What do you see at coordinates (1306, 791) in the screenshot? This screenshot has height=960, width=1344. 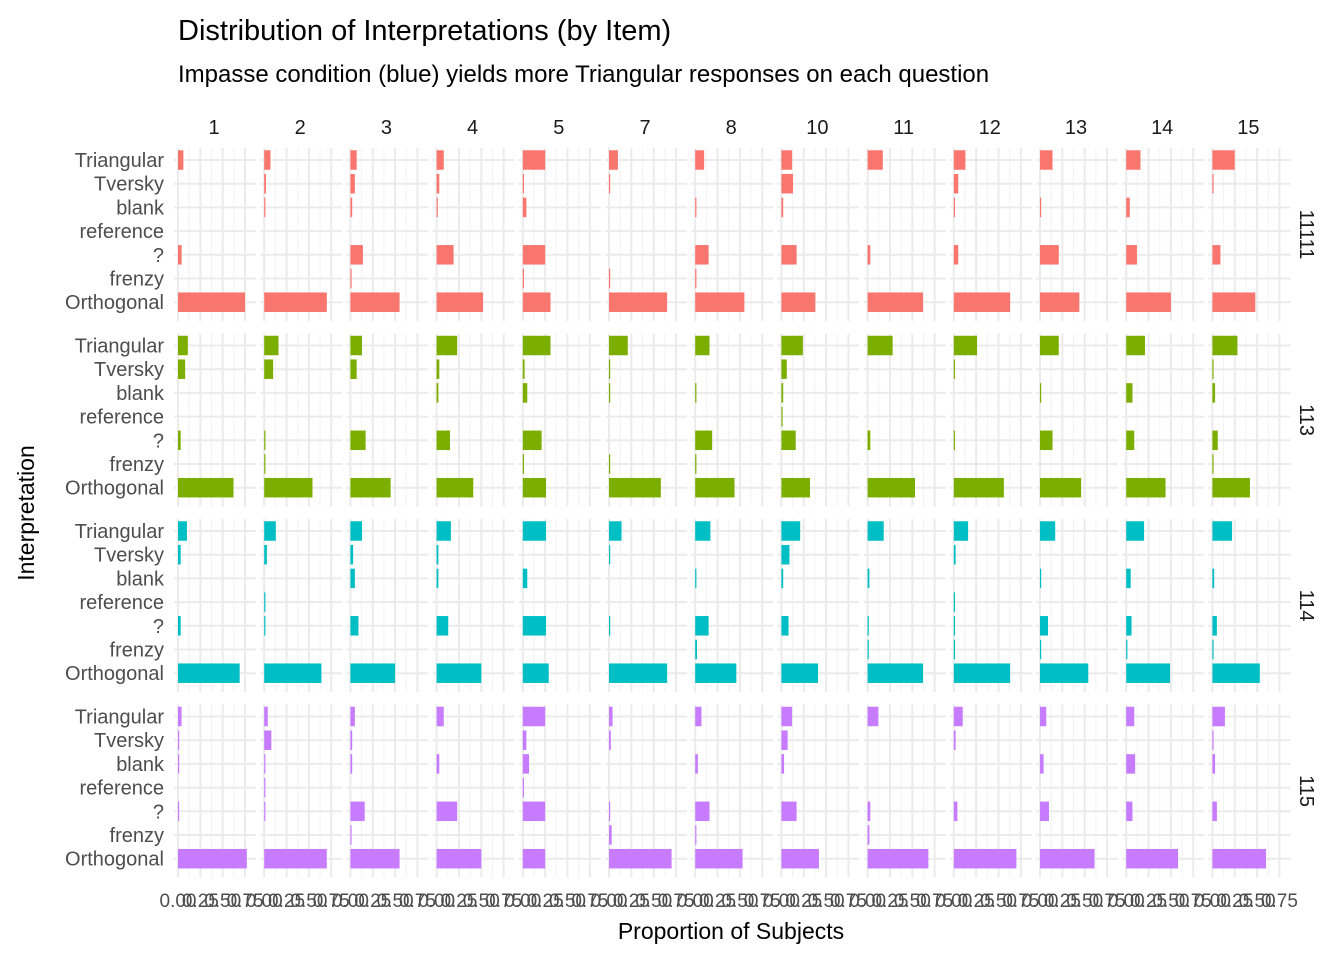 I see `row-strip-label: 115` at bounding box center [1306, 791].